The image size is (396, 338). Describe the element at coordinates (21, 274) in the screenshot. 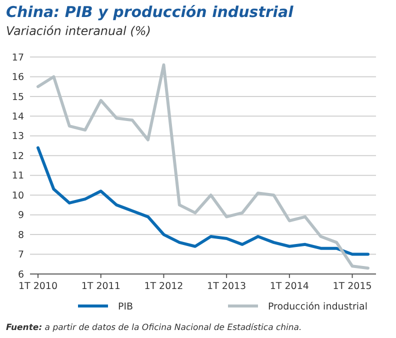

I see `y-tick-label: 6` at that location.